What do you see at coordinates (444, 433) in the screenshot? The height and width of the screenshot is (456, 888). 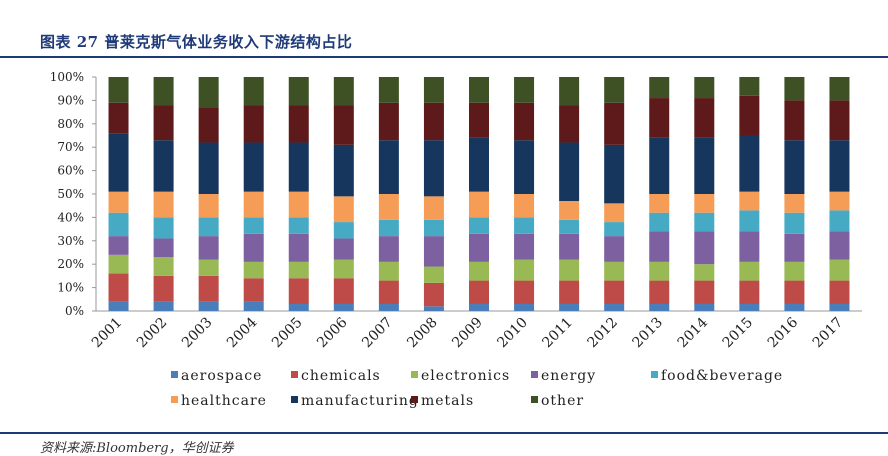 I see `footer-divider` at bounding box center [444, 433].